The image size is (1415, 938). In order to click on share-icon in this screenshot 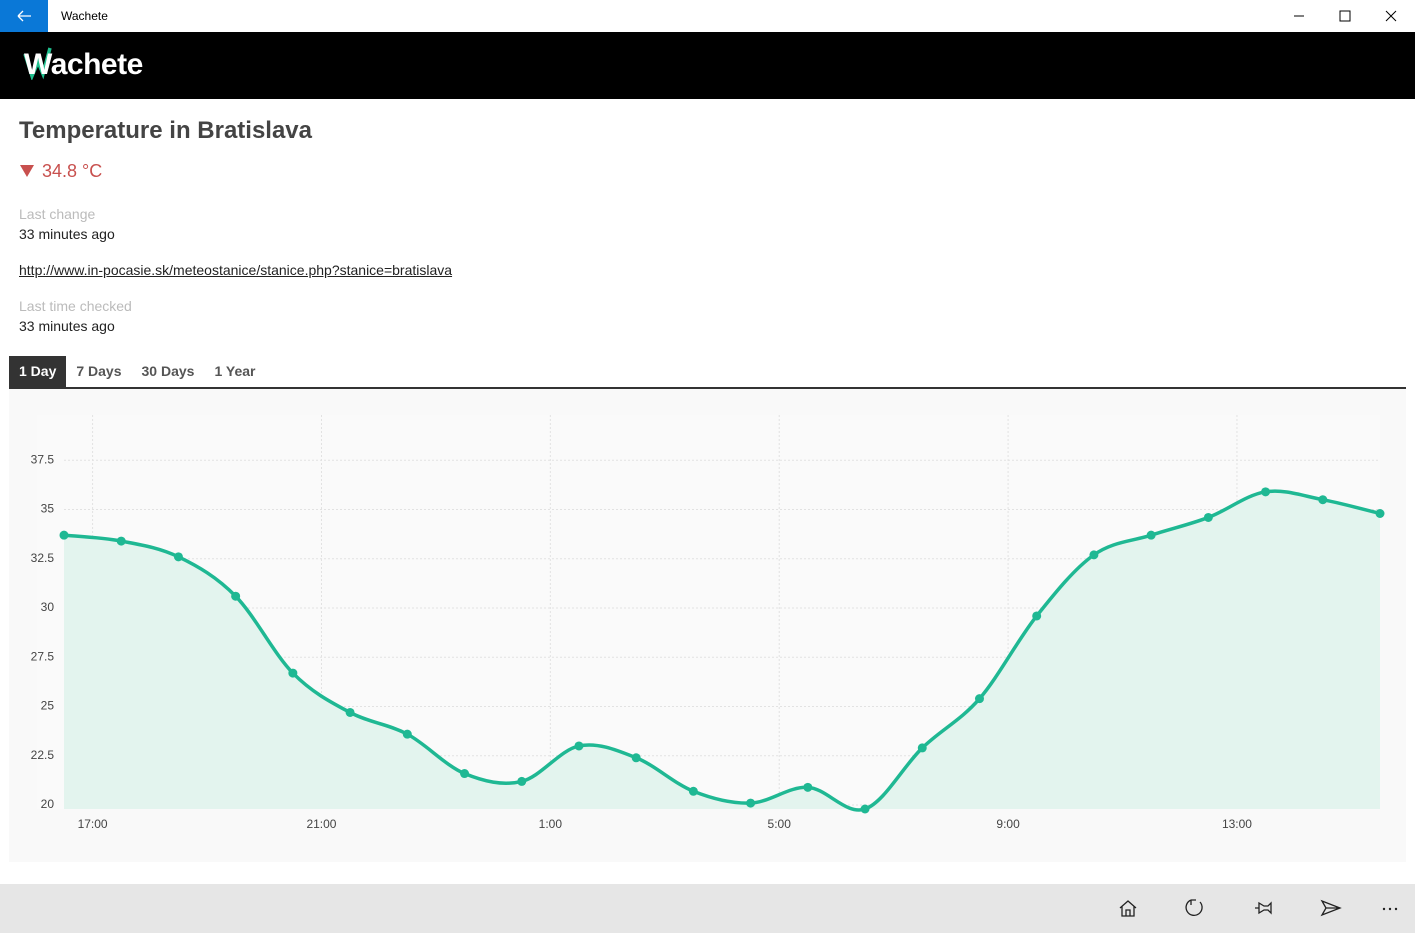, I will do `click(1331, 908)`.